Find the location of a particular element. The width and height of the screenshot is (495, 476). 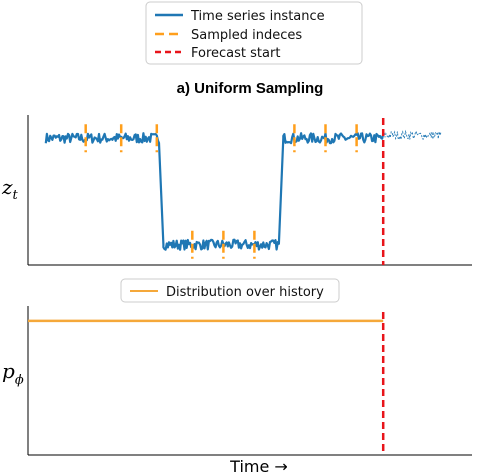

top-y-axis-label: zt is located at coordinates (10, 189).